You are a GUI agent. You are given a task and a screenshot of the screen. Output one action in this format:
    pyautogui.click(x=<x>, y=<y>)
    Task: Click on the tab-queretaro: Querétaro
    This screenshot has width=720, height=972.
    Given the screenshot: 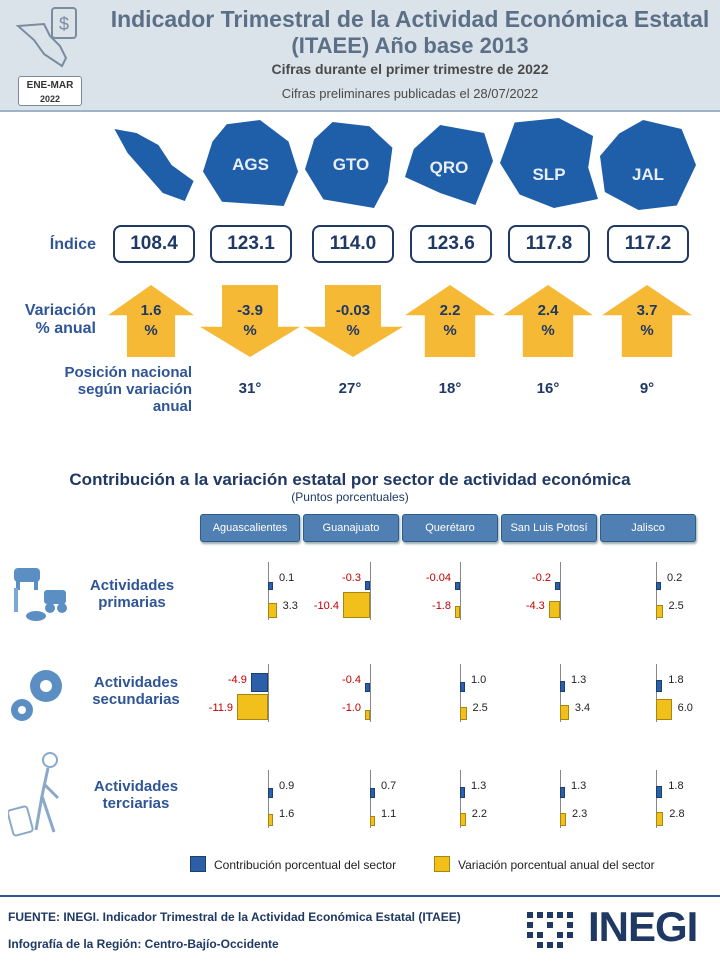 What is the action you would take?
    pyautogui.click(x=450, y=528)
    